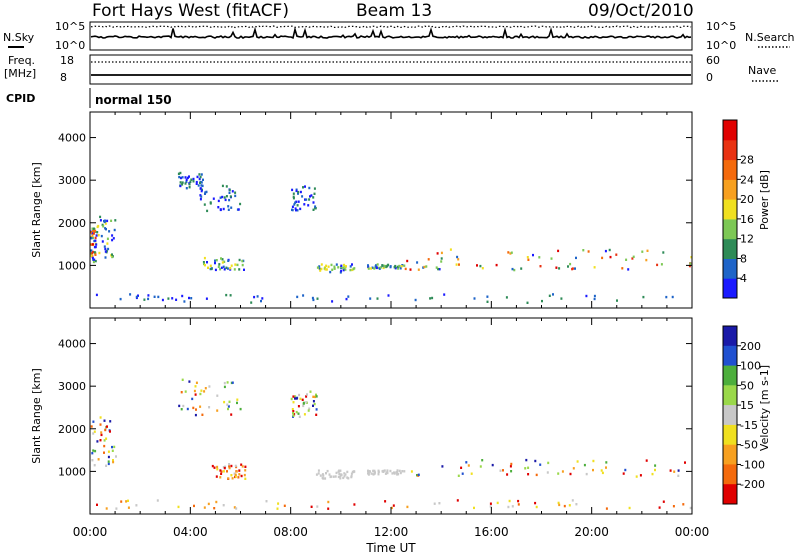 This screenshot has height=554, width=800. Describe the element at coordinates (391, 69) in the screenshot. I see `freq-panel: Freq. [MHz] 18 8 60 0 Nave` at that location.